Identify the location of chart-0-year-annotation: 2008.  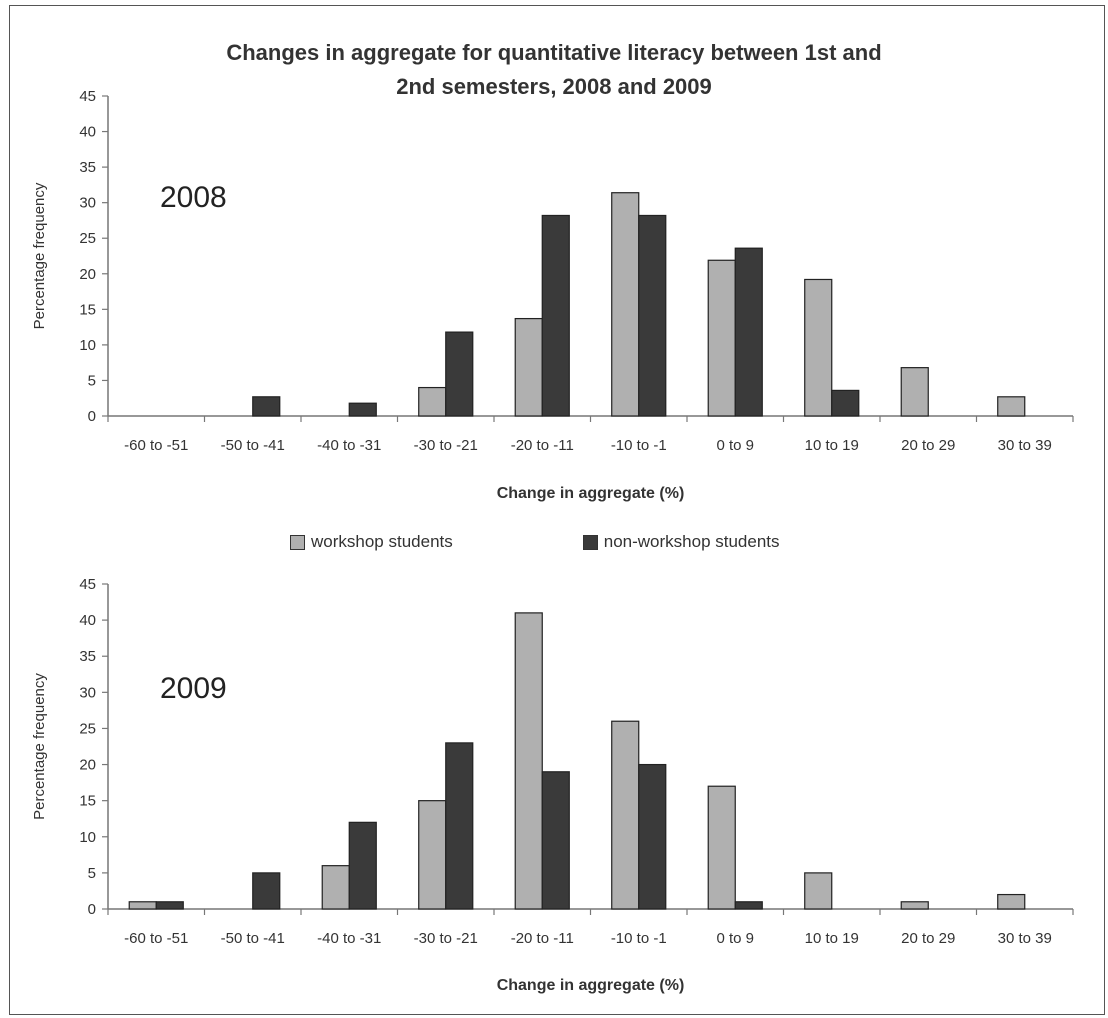
(193, 197).